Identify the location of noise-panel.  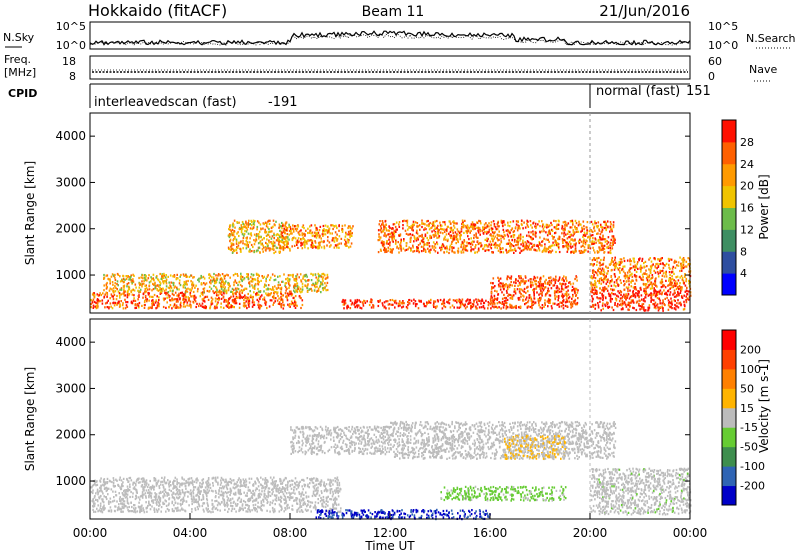
(390, 35).